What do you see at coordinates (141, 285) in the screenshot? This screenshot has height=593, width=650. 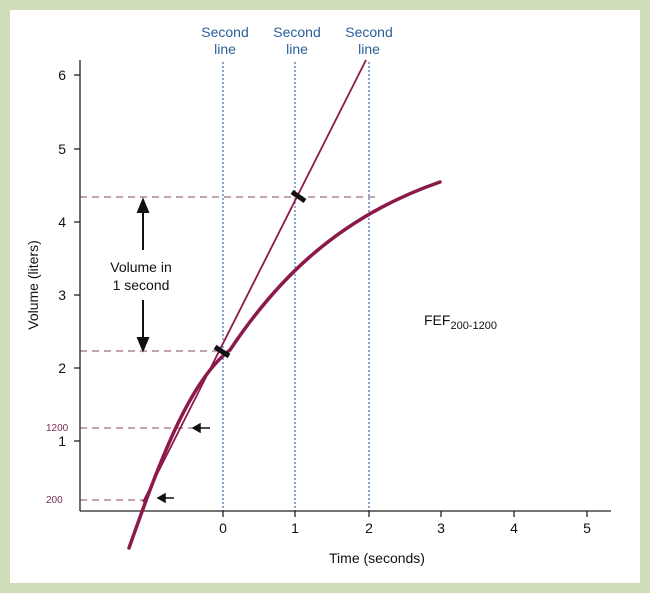 I see `annotation-line2: 1 second` at bounding box center [141, 285].